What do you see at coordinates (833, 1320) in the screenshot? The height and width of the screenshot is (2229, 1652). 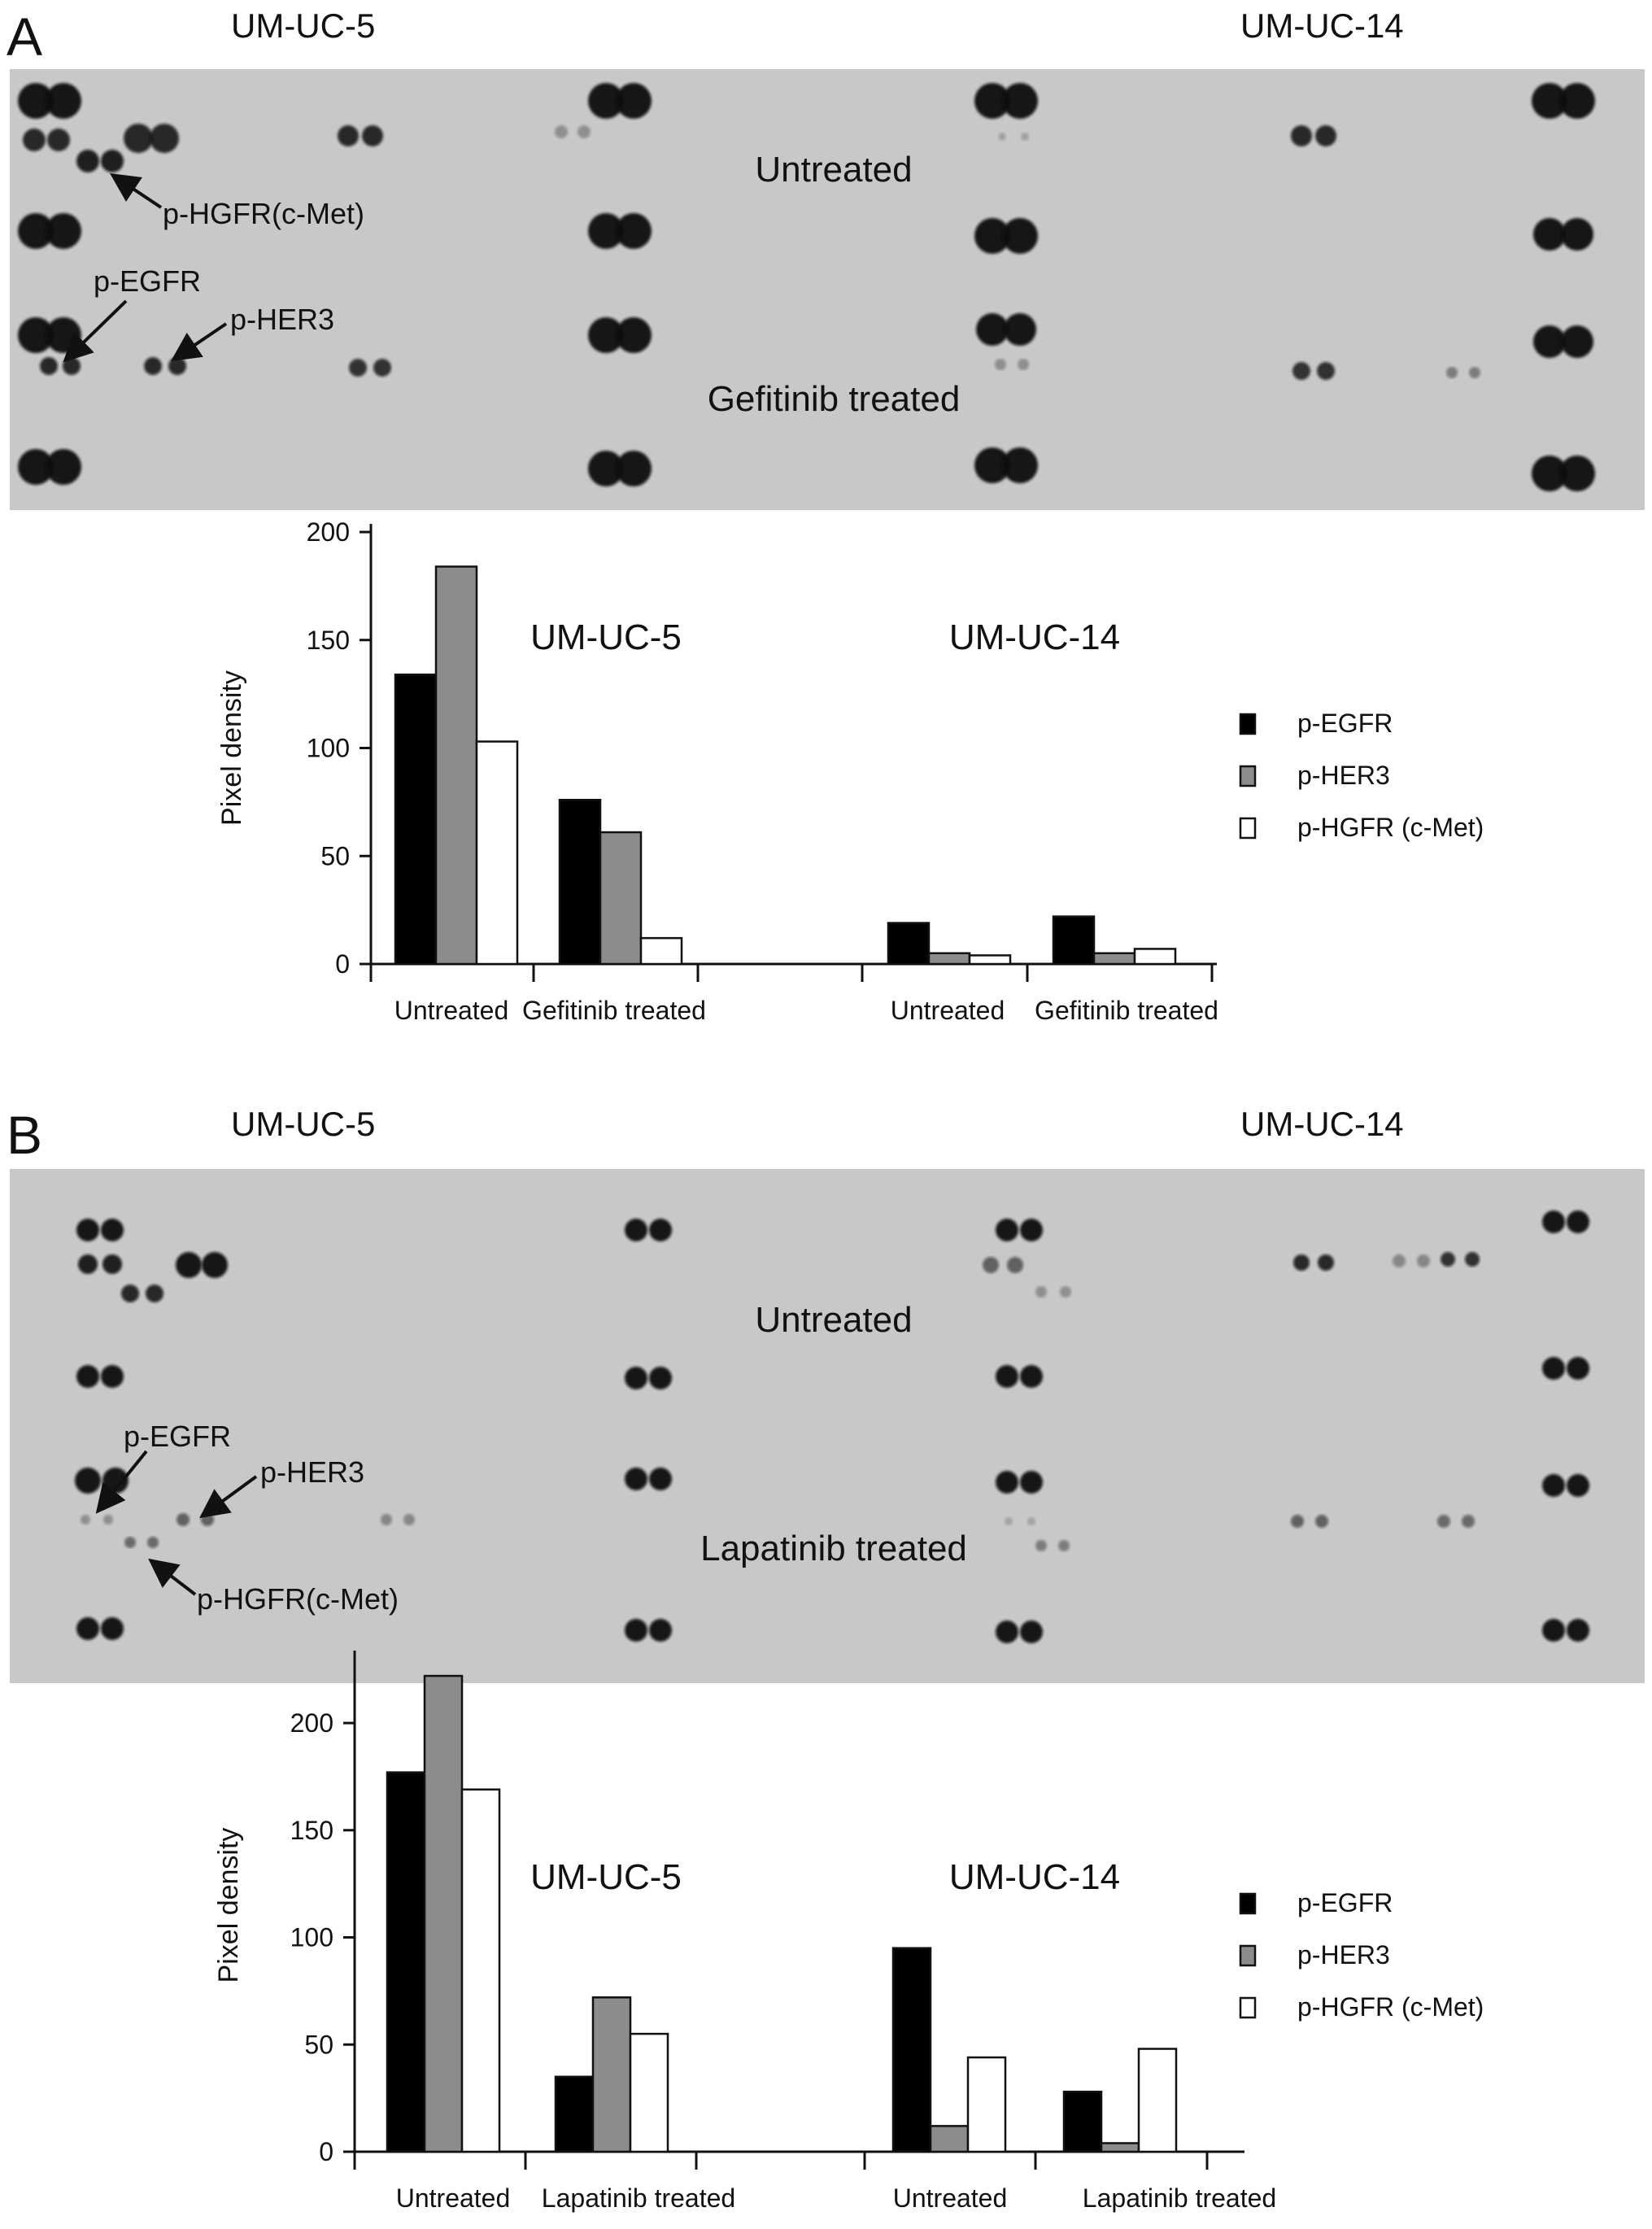 I see `panel-b-blot-label-untreated: Untreated` at bounding box center [833, 1320].